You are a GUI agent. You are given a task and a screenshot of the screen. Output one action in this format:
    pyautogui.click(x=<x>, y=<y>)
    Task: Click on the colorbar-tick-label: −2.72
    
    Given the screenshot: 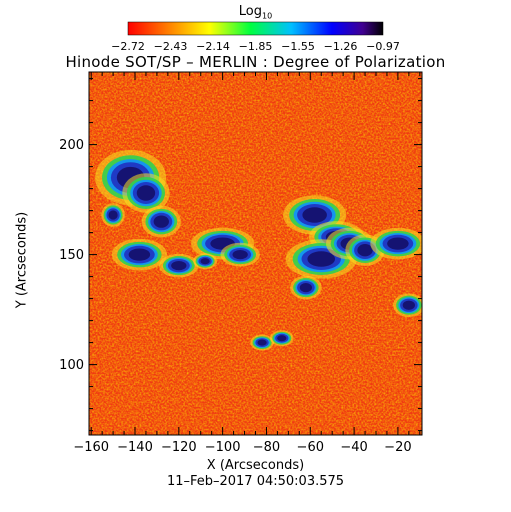 What is the action you would take?
    pyautogui.click(x=128, y=46)
    